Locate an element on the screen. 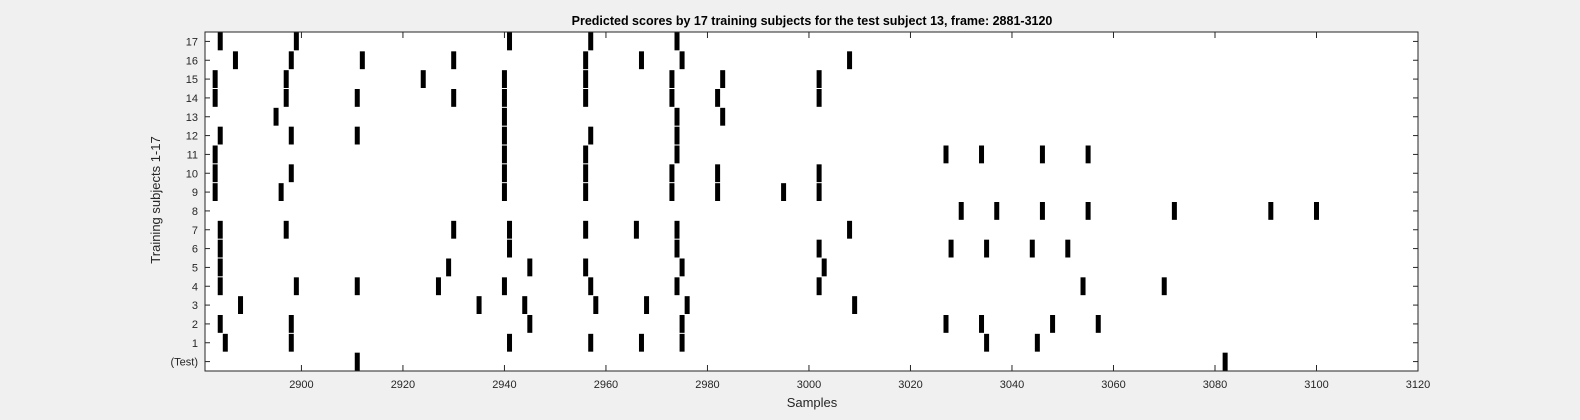 Image resolution: width=1580 pixels, height=420 pixels. y-axis-label: Training subjects 1-17 is located at coordinates (155, 199).